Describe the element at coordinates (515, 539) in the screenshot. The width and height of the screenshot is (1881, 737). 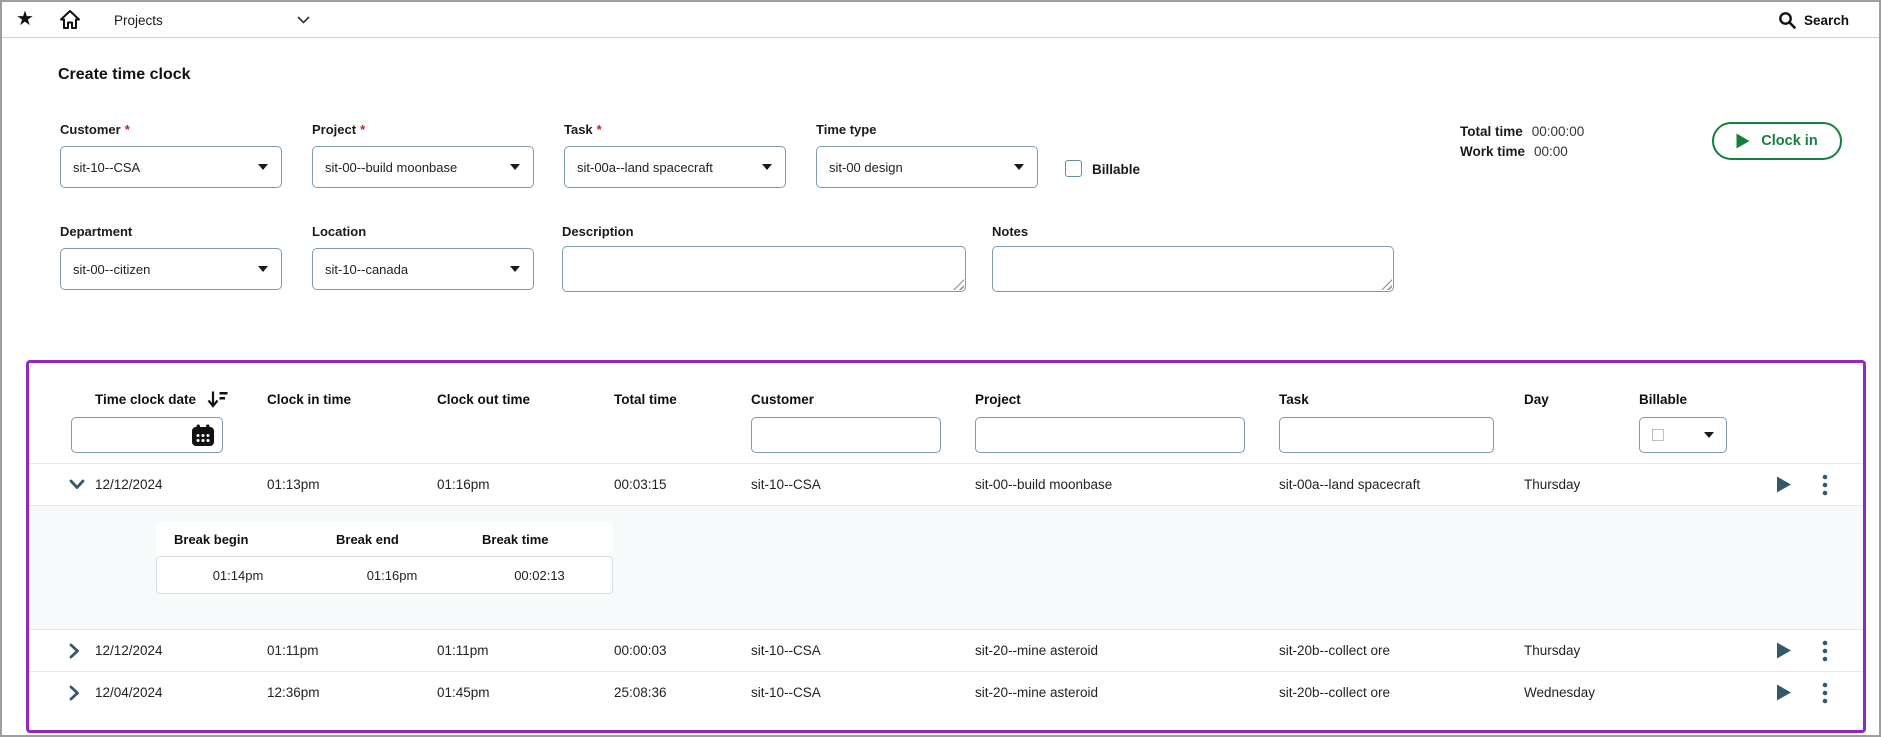
I see `break-time-header: Break time` at that location.